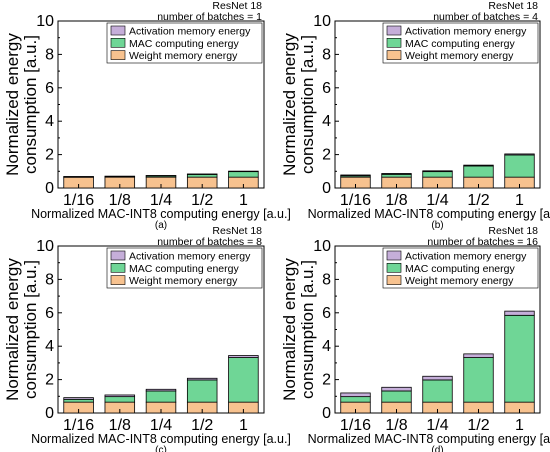 This screenshot has width=550, height=452. Describe the element at coordinates (161, 448) in the screenshot. I see `panel-label: (c)` at that location.